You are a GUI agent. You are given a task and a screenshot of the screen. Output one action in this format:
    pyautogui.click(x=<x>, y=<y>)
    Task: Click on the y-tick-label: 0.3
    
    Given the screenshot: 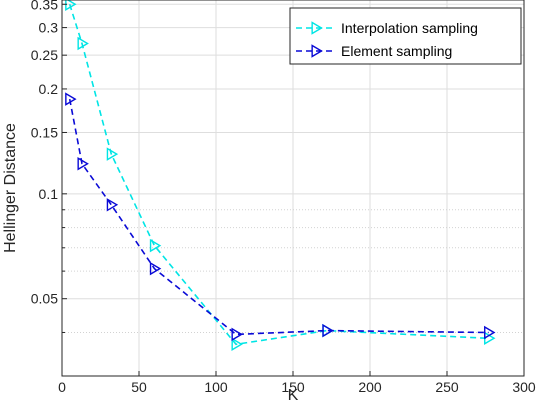 What is the action you would take?
    pyautogui.click(x=49, y=28)
    